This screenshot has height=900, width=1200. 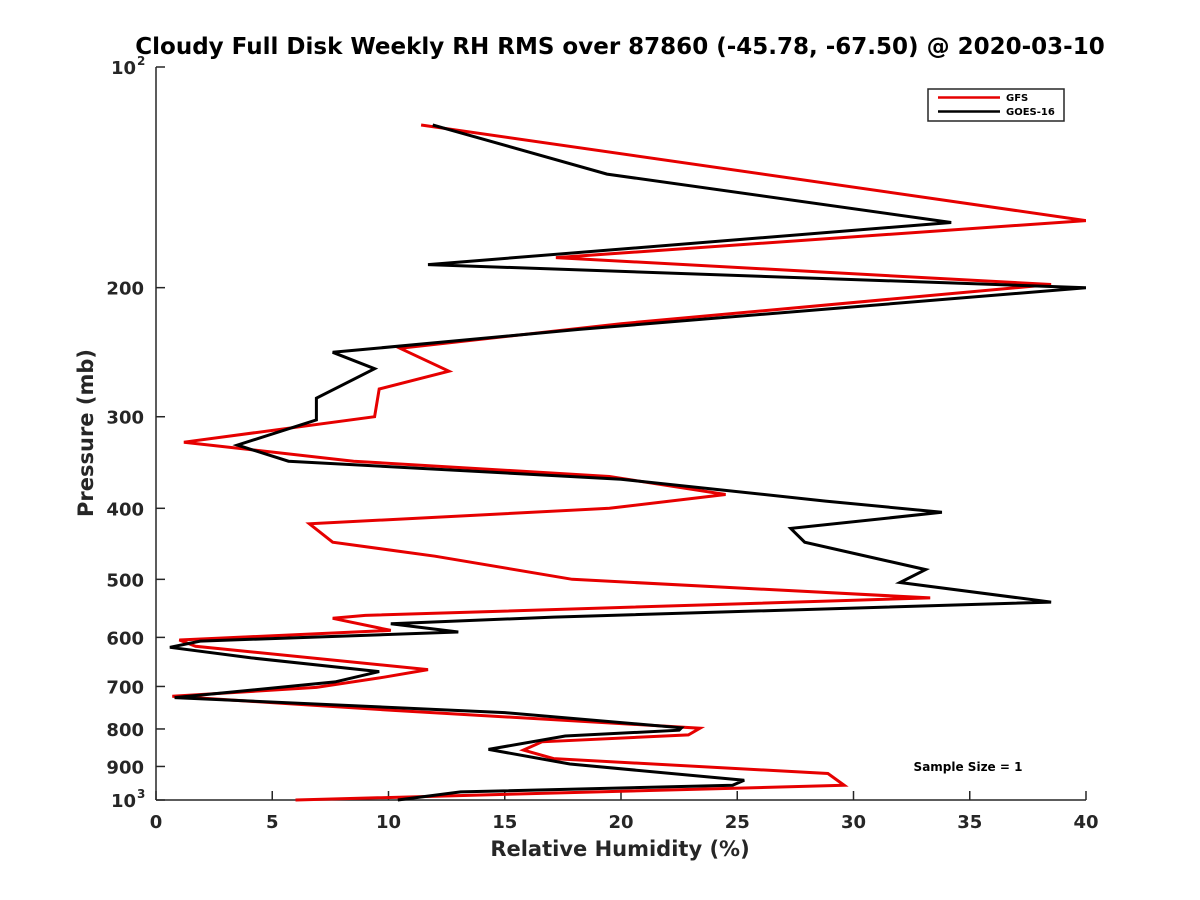 I want to click on legend: GFS GOES-16, so click(x=996, y=105).